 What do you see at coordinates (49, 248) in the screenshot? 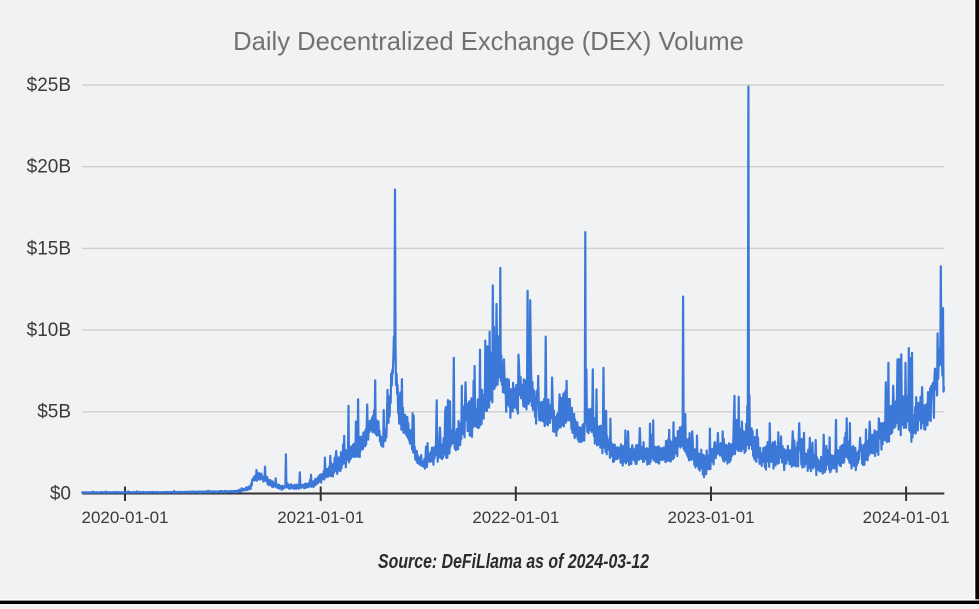
I see `svg-text: $15B` at bounding box center [49, 248].